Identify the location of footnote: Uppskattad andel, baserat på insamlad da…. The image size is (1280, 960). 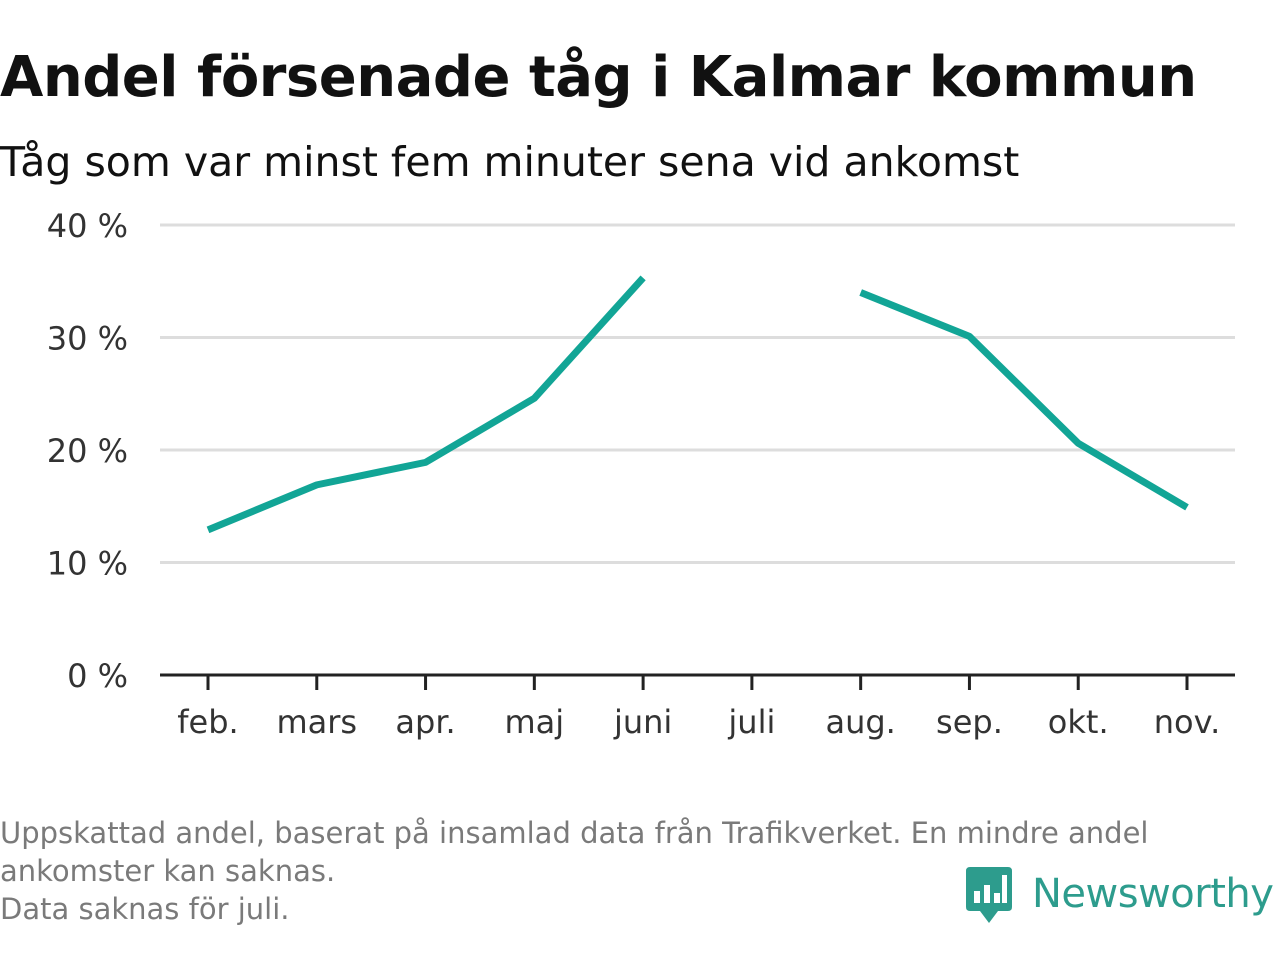
(635, 871).